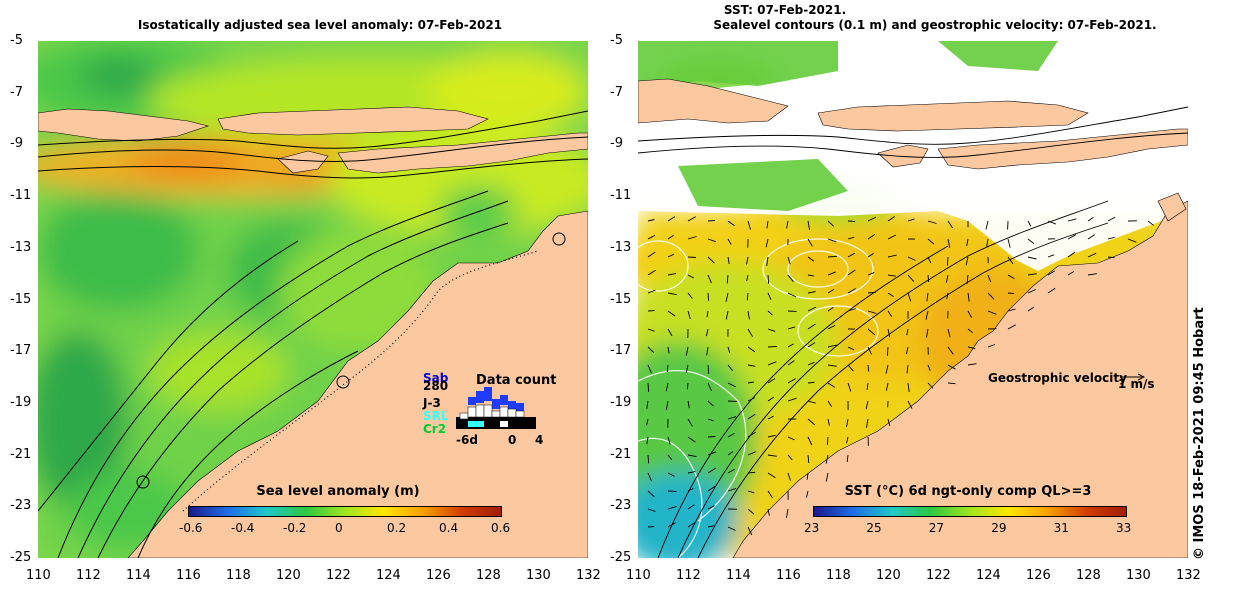  I want to click on left-x-tick-label: 120, so click(288, 575).